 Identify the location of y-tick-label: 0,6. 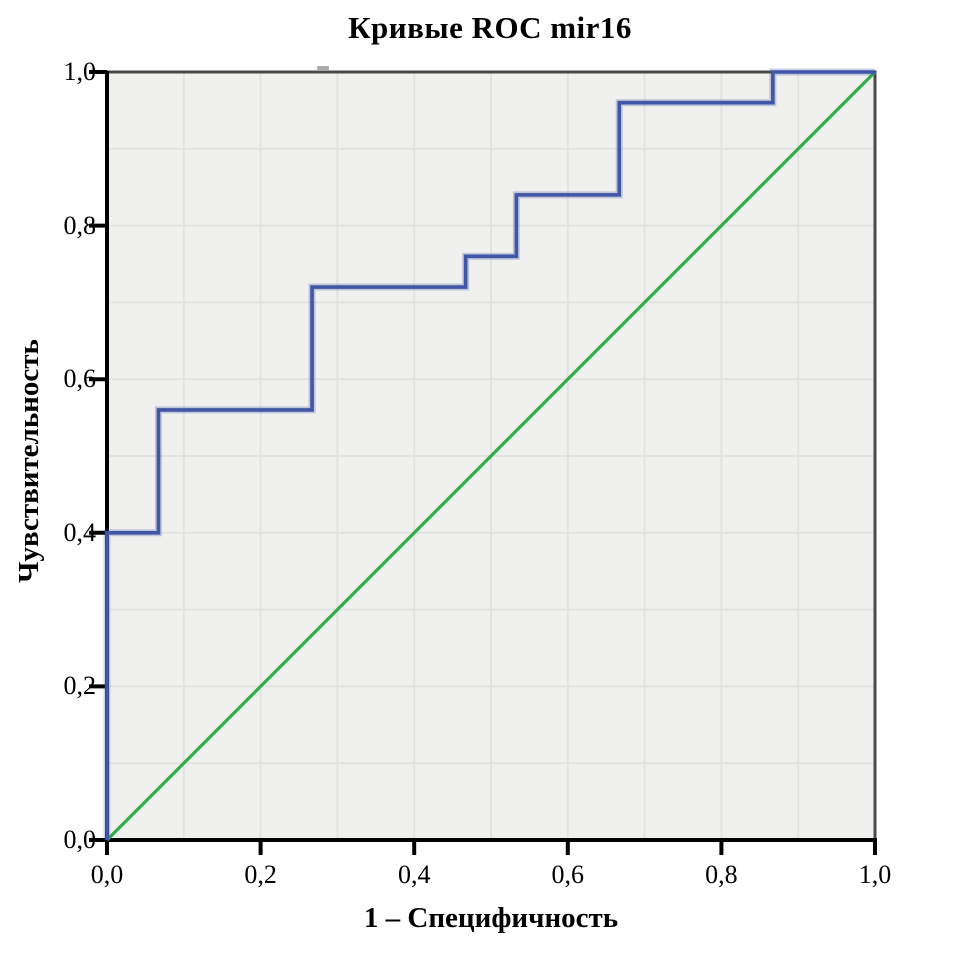
(80, 379).